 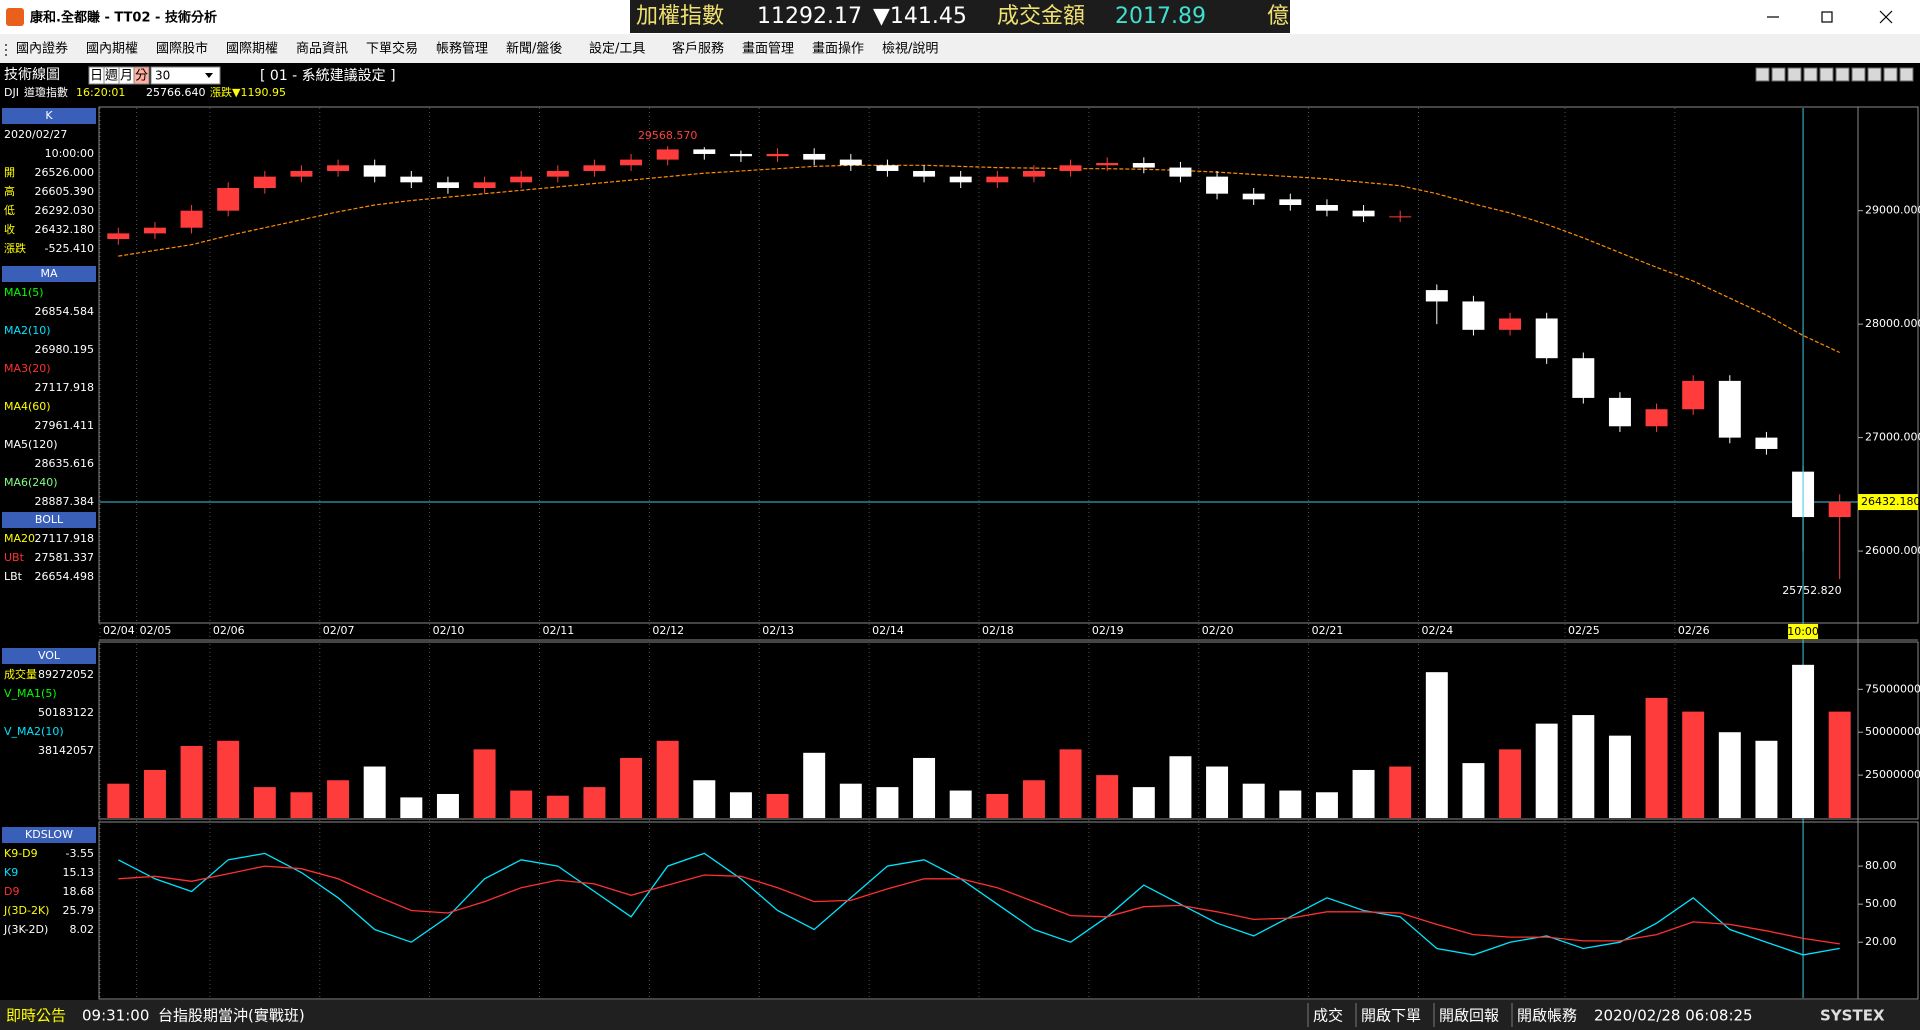 I want to click on interval-select, so click(x=185, y=75).